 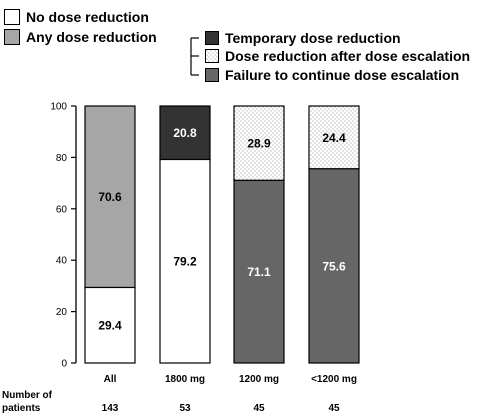 I want to click on bar-segment-1200-mg-failure-to-continue-dose-escalation, so click(x=259, y=271).